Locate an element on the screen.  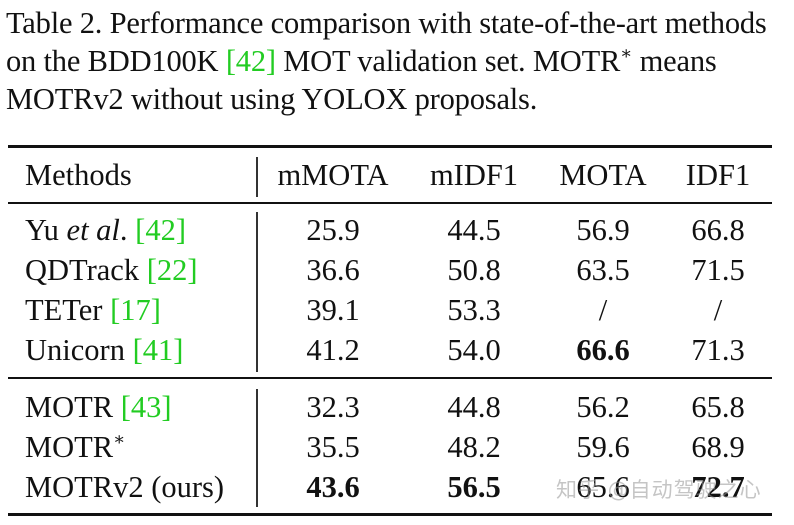
metric-value: 71.3 is located at coordinates (718, 350).